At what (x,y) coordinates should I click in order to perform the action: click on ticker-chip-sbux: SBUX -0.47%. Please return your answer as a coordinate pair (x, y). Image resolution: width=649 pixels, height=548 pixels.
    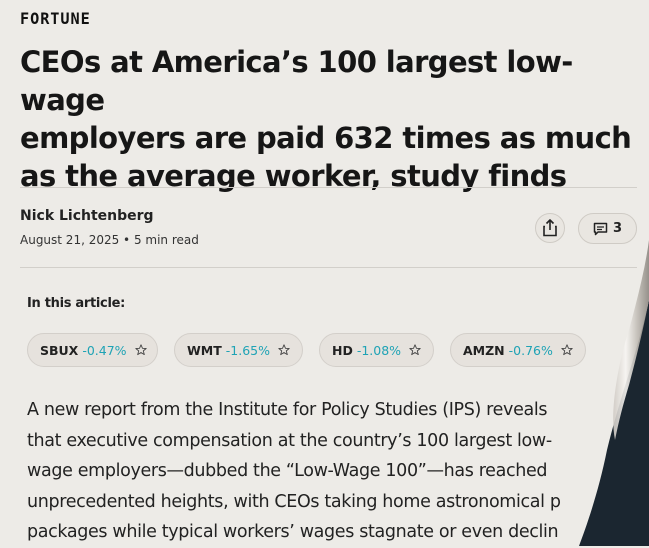
    Looking at the image, I should click on (92, 350).